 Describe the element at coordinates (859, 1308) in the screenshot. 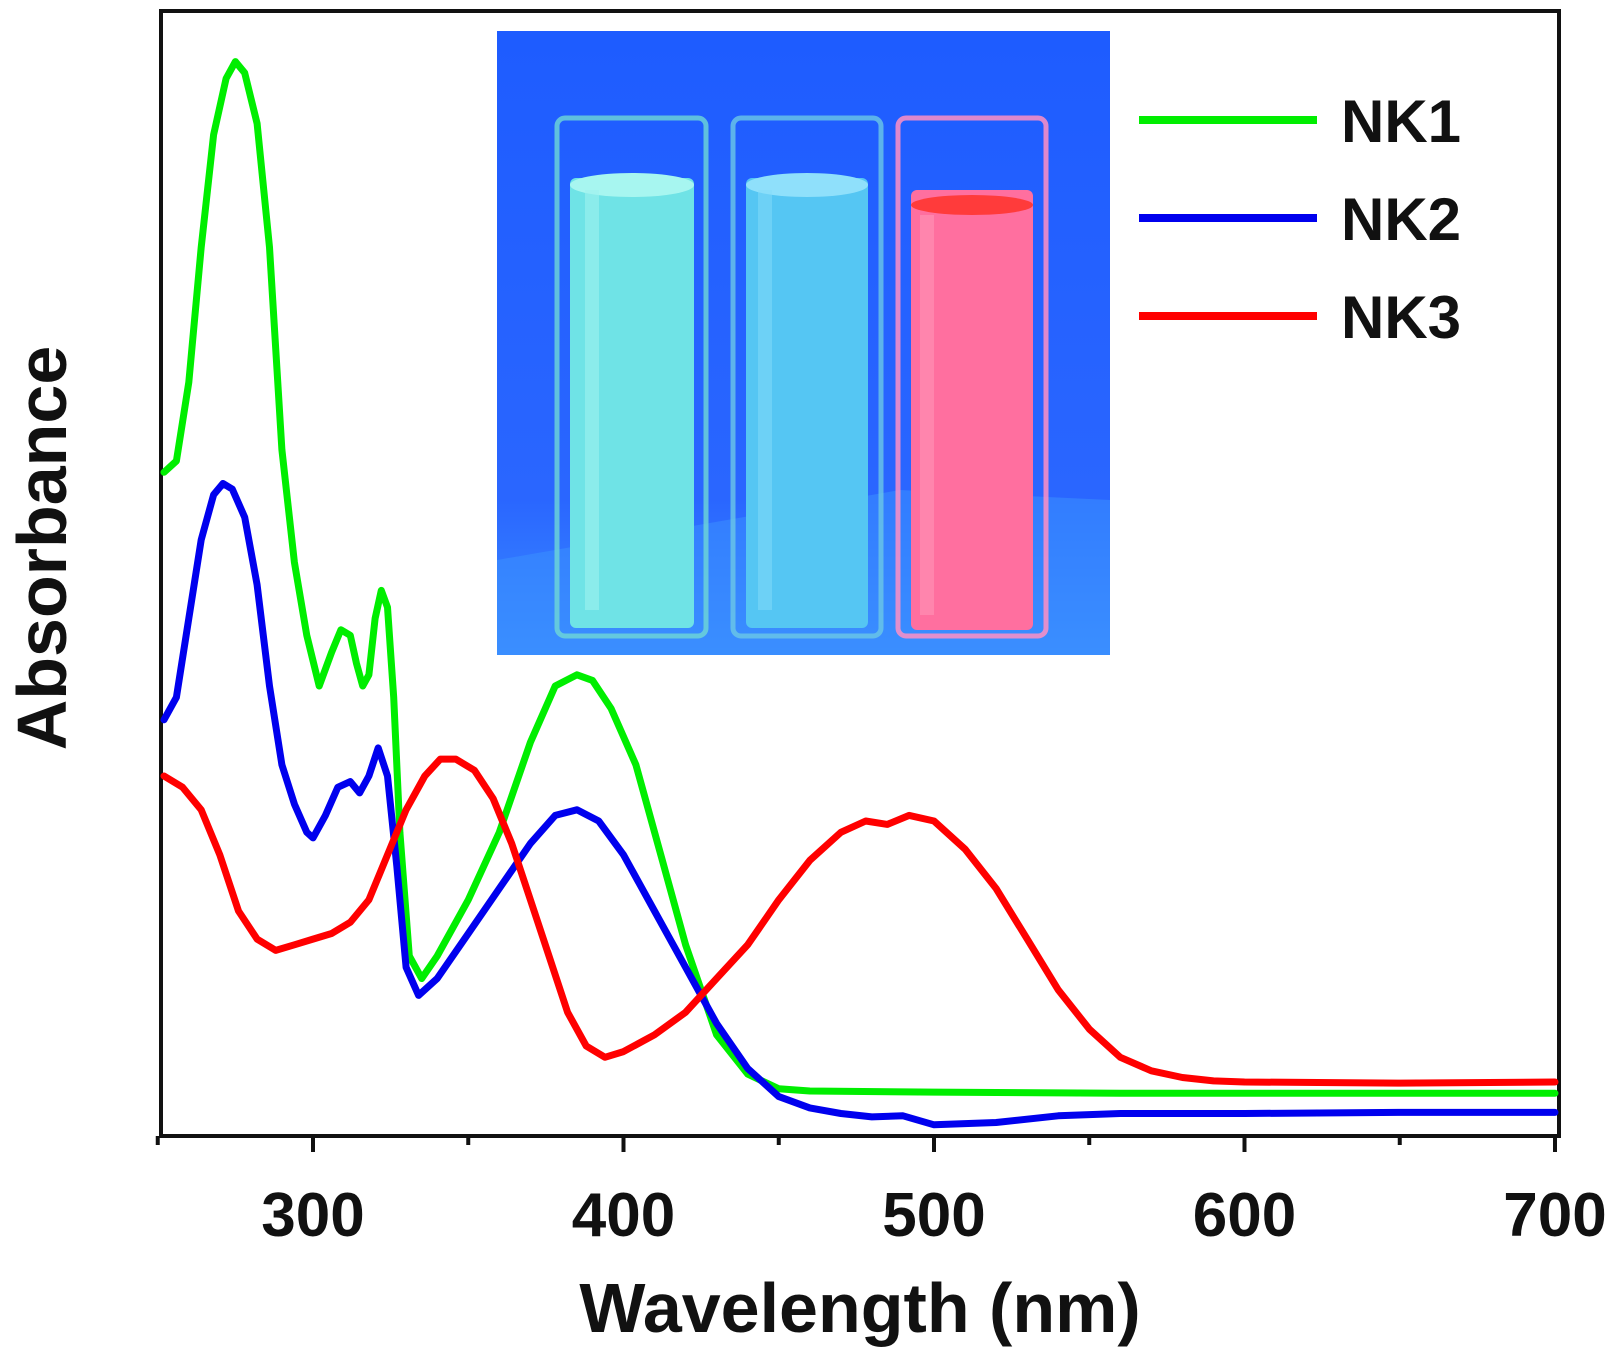

I see `x-axis-title: Wavelength (nm)` at that location.